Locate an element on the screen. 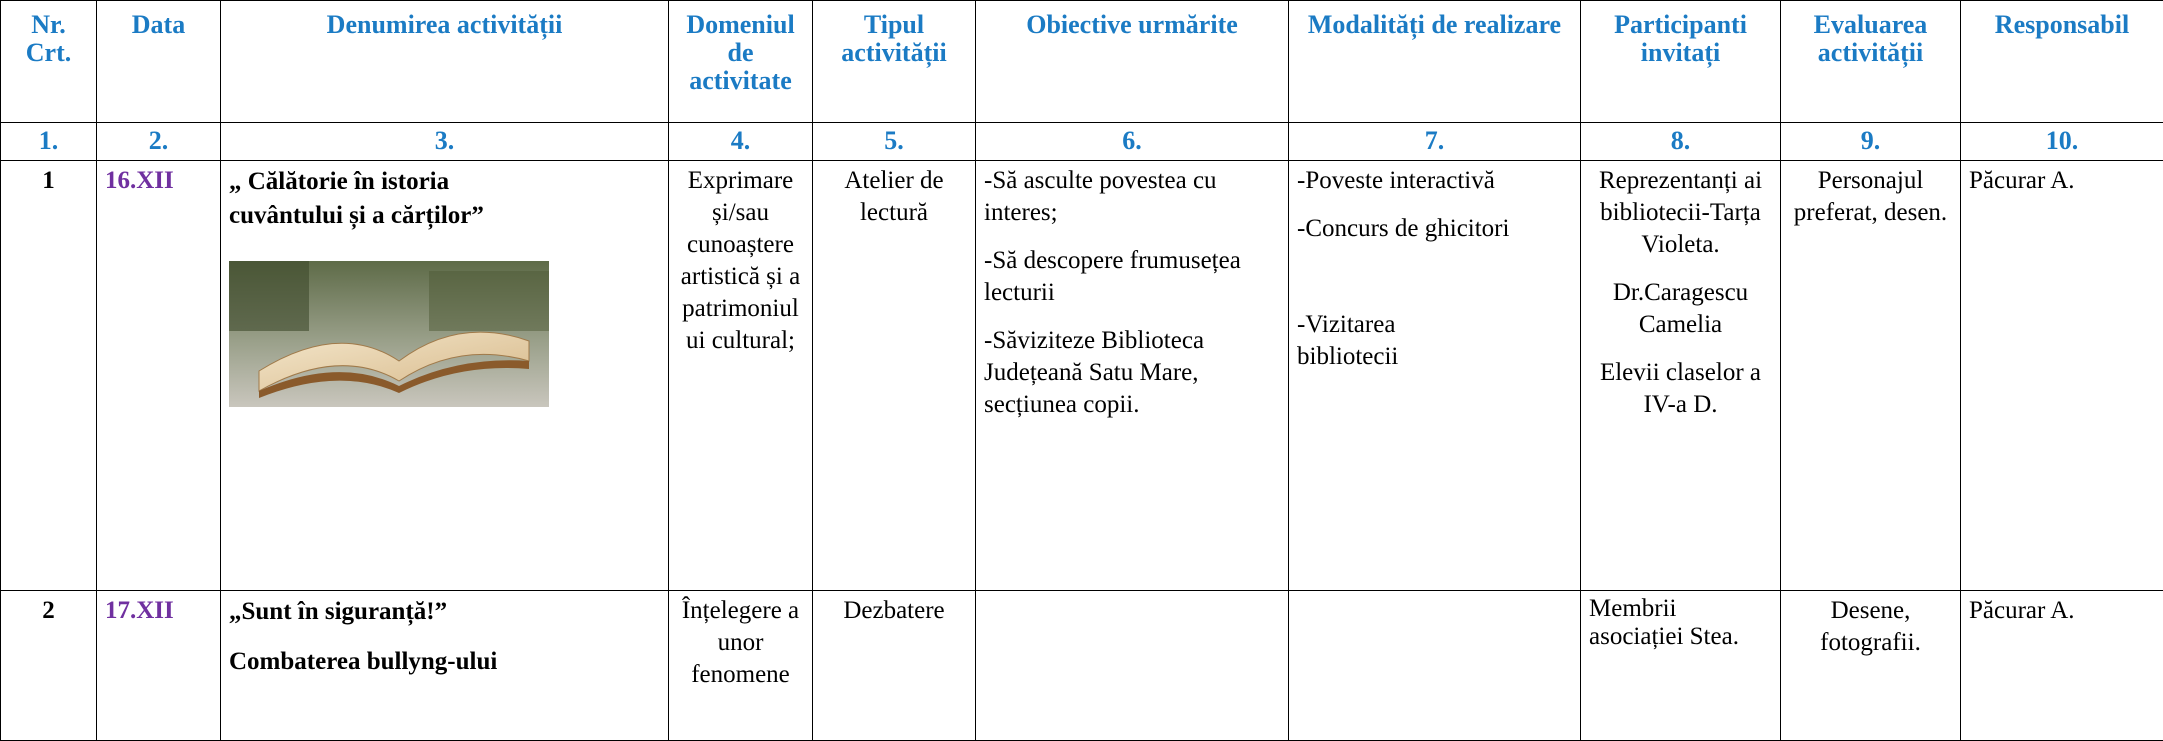 The image size is (2163, 741). column-number: 9. is located at coordinates (1871, 142).